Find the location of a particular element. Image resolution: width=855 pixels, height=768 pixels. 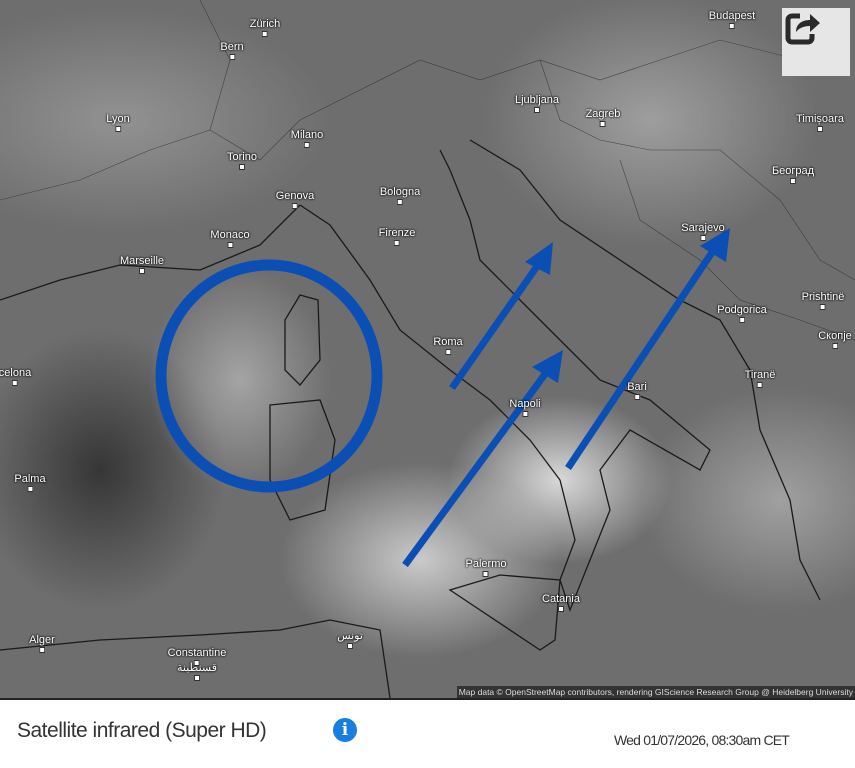

annotation-circle is located at coordinates (269, 376).